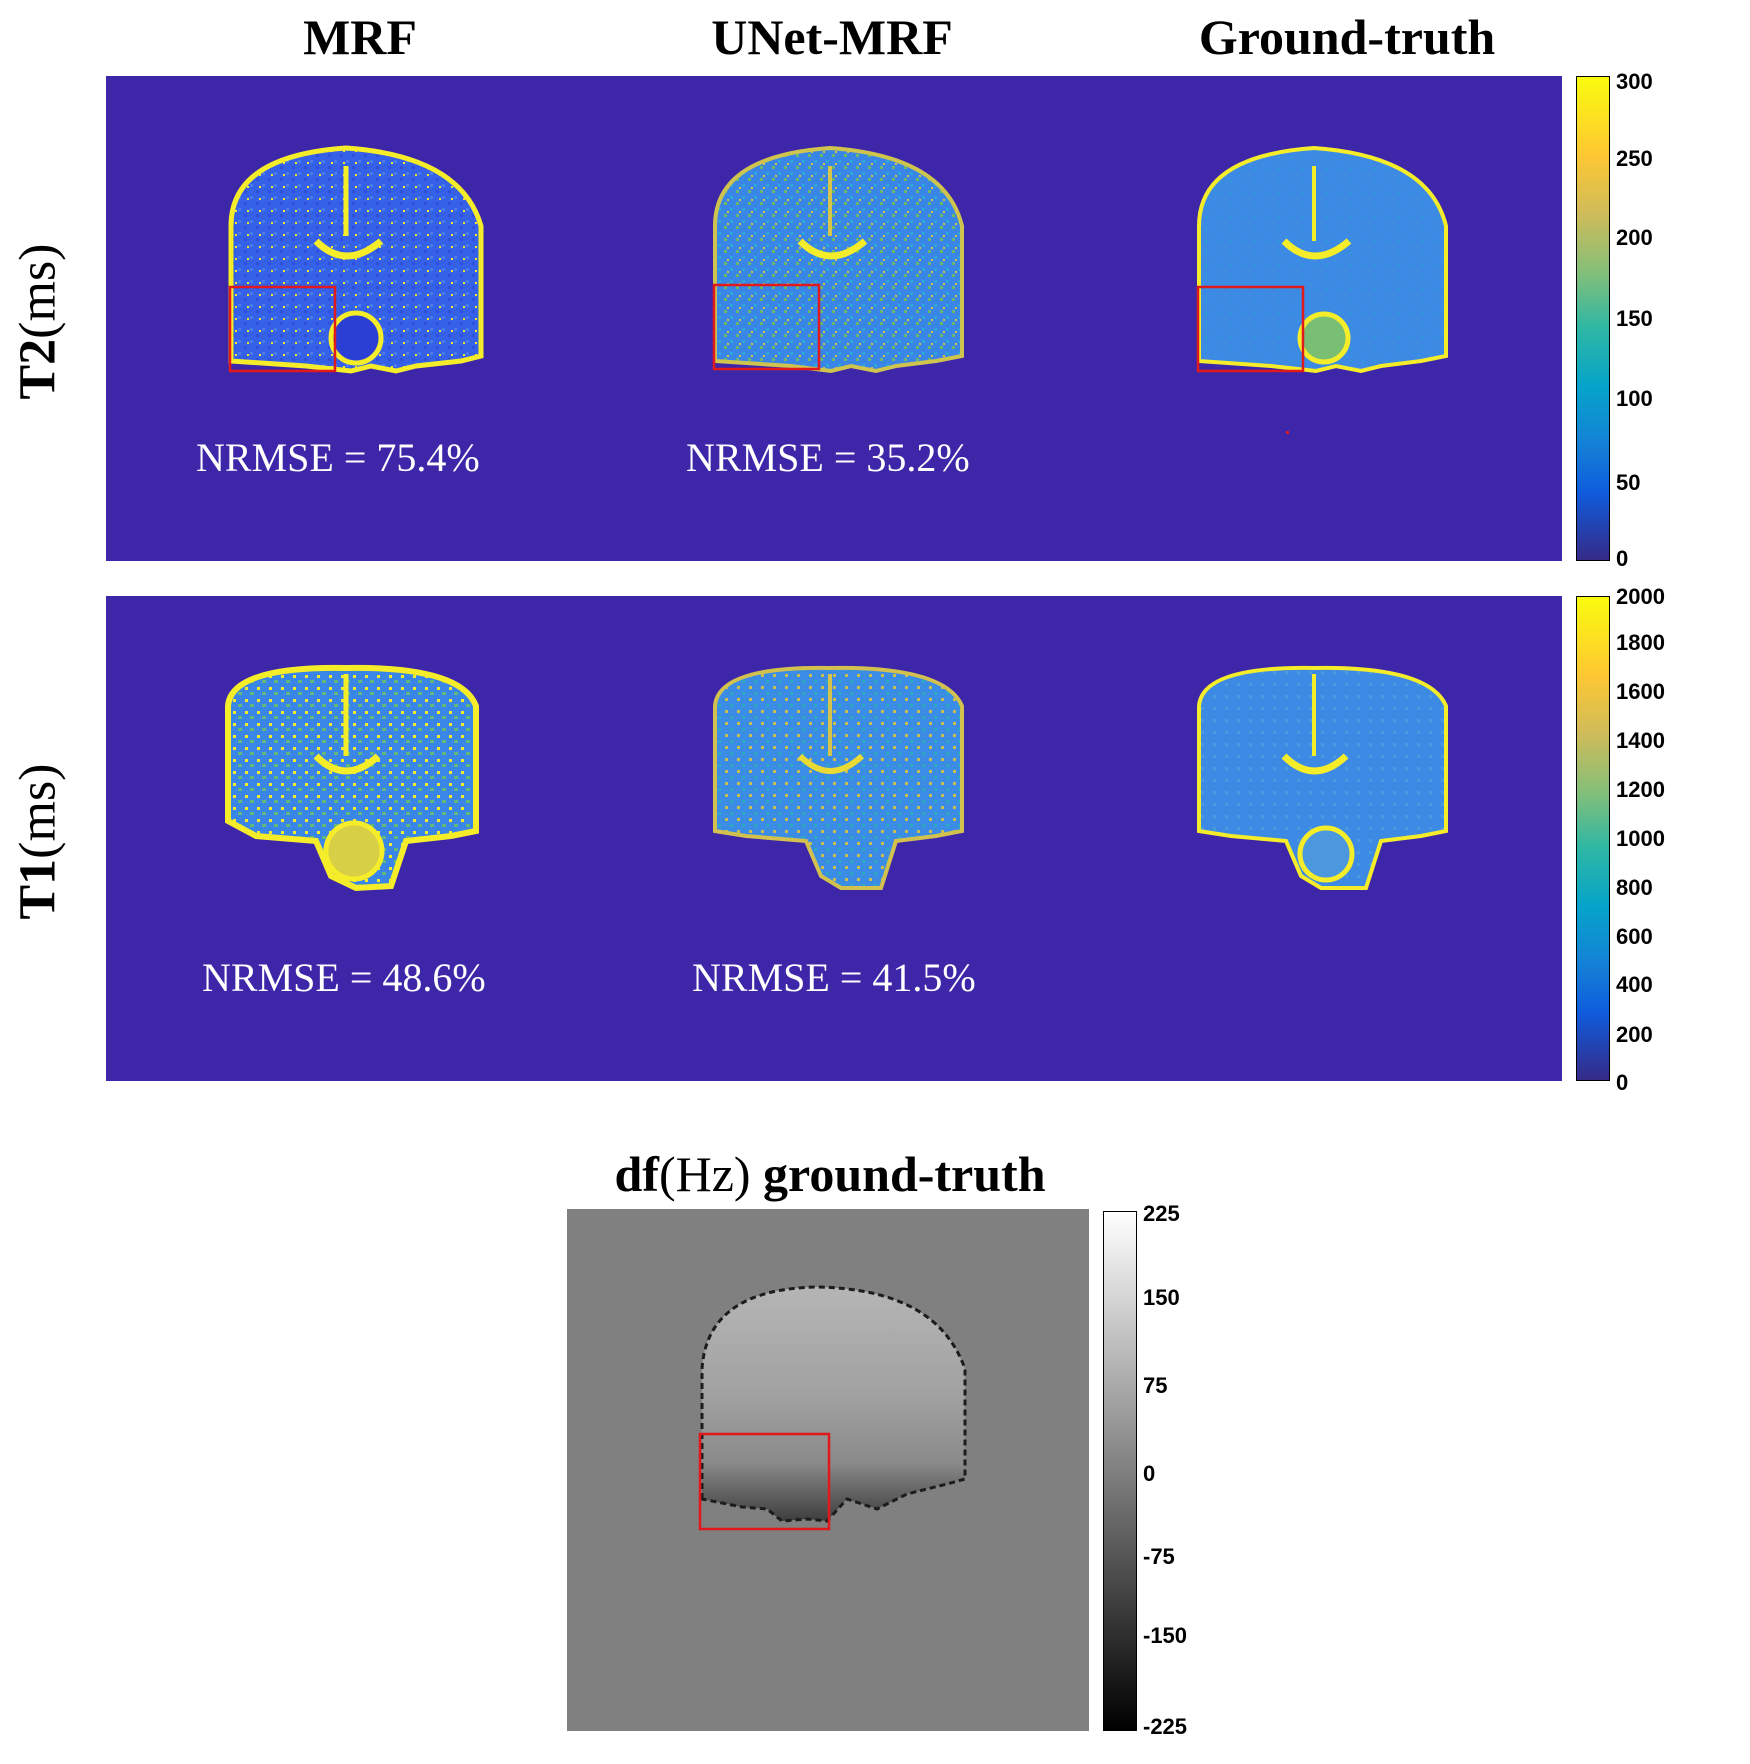 The height and width of the screenshot is (1764, 1750). What do you see at coordinates (1640, 691) in the screenshot?
I see `t1-tick: 1600` at bounding box center [1640, 691].